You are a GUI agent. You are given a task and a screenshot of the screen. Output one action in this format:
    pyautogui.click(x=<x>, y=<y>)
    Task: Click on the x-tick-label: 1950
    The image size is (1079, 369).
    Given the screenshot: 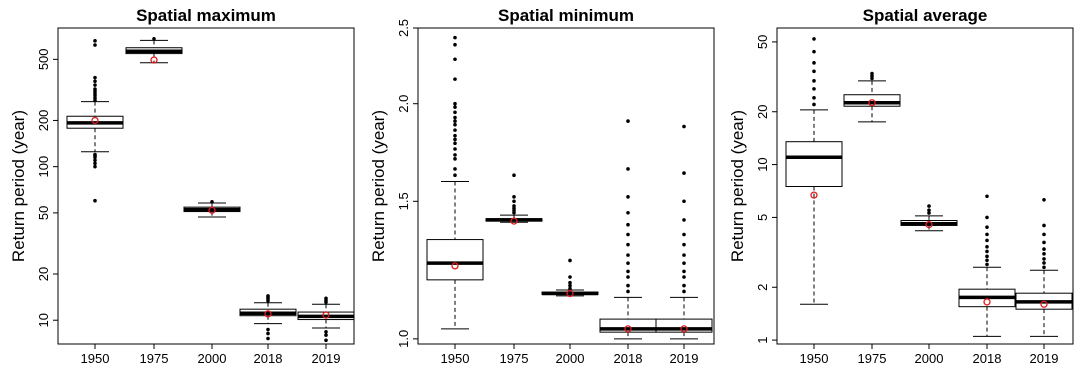 What is the action you would take?
    pyautogui.click(x=95, y=358)
    